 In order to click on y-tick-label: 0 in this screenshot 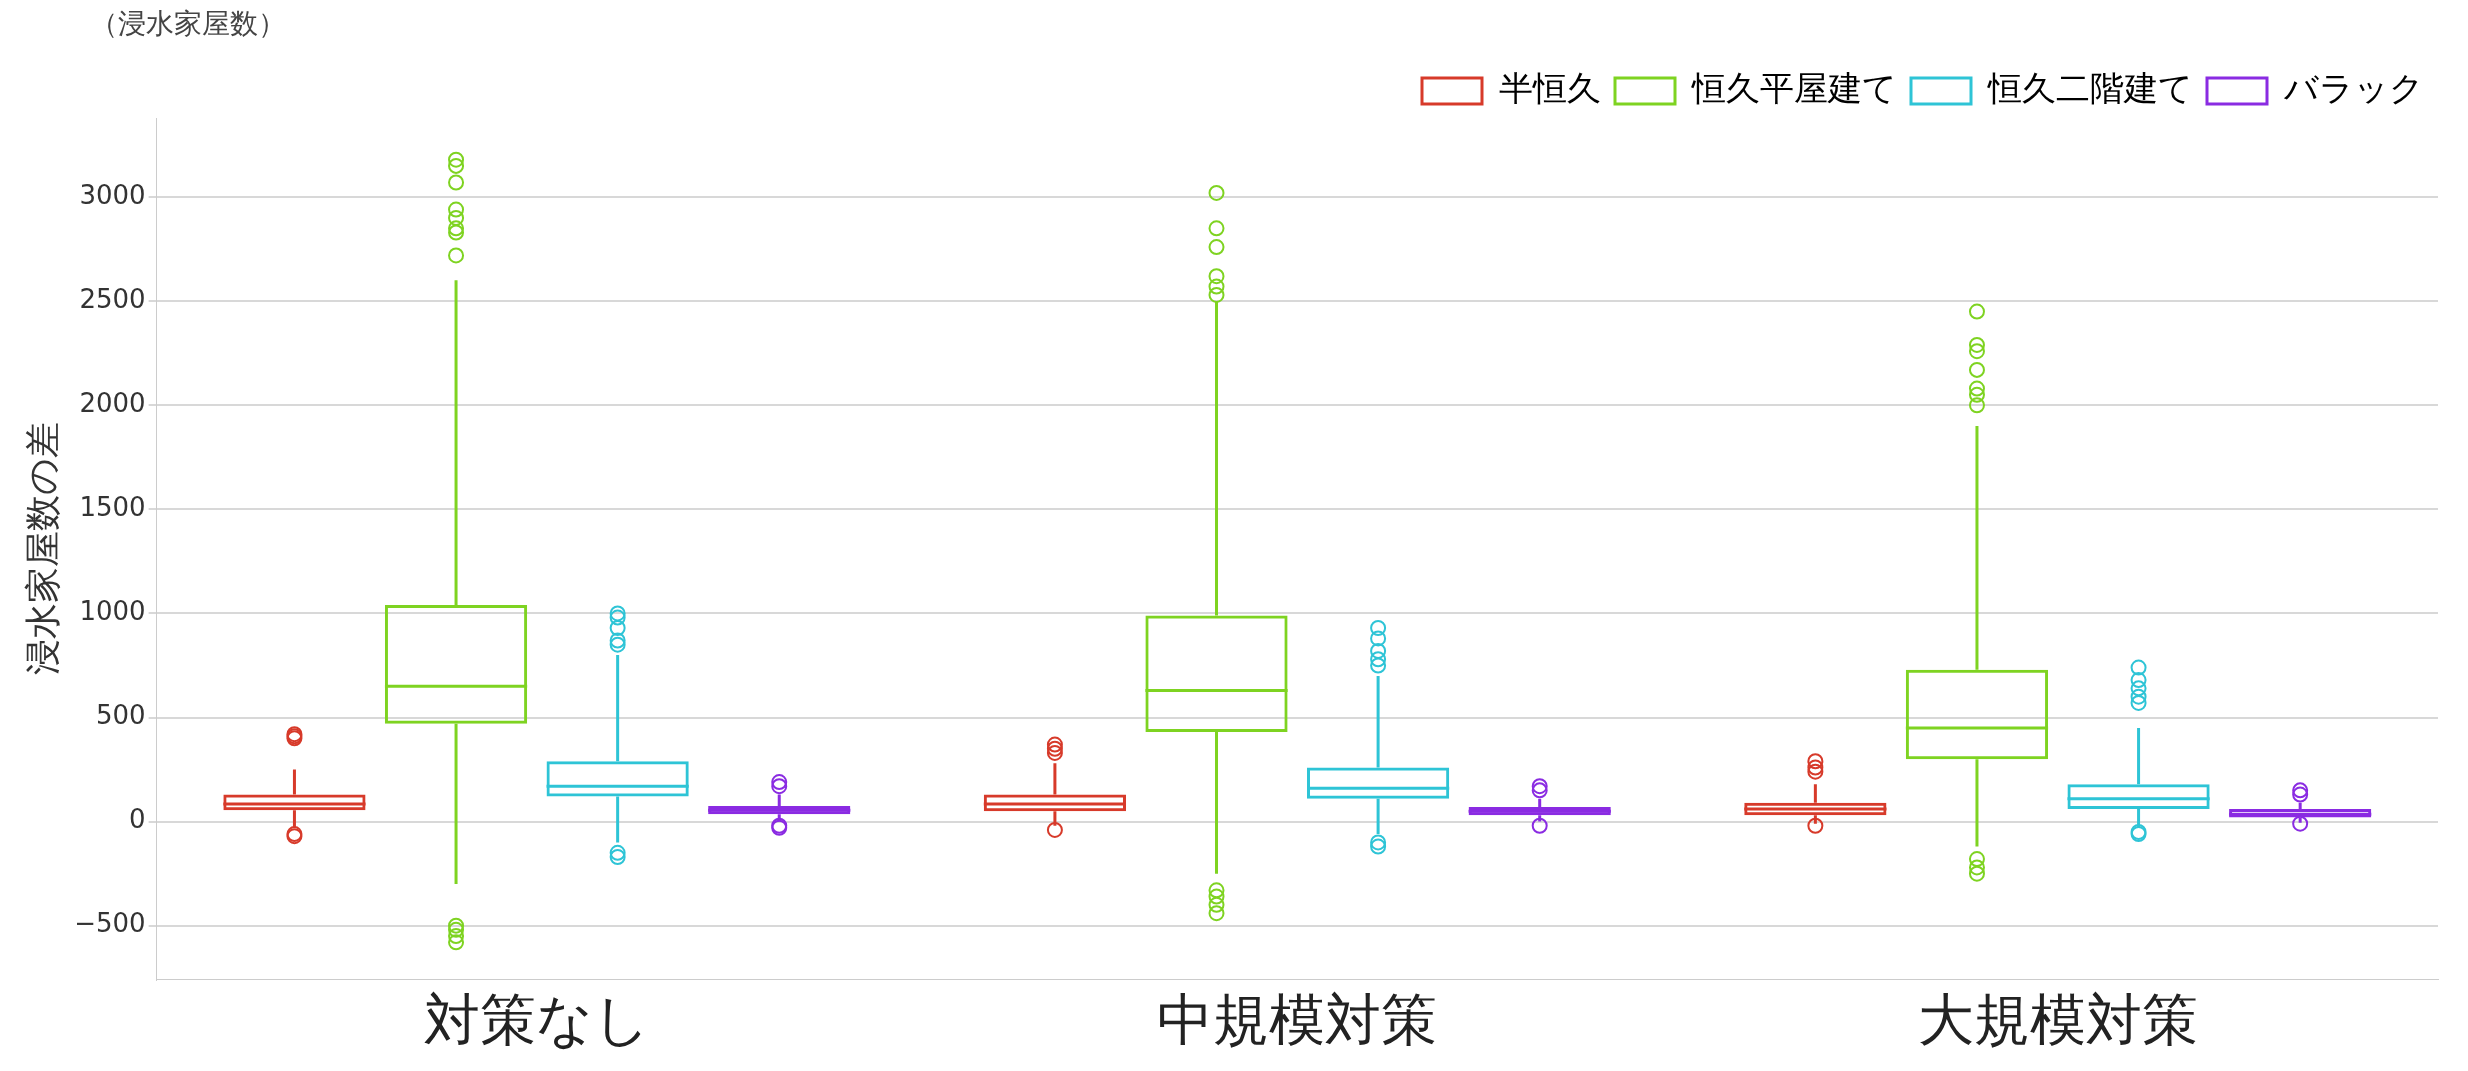, I will do `click(137, 819)`.